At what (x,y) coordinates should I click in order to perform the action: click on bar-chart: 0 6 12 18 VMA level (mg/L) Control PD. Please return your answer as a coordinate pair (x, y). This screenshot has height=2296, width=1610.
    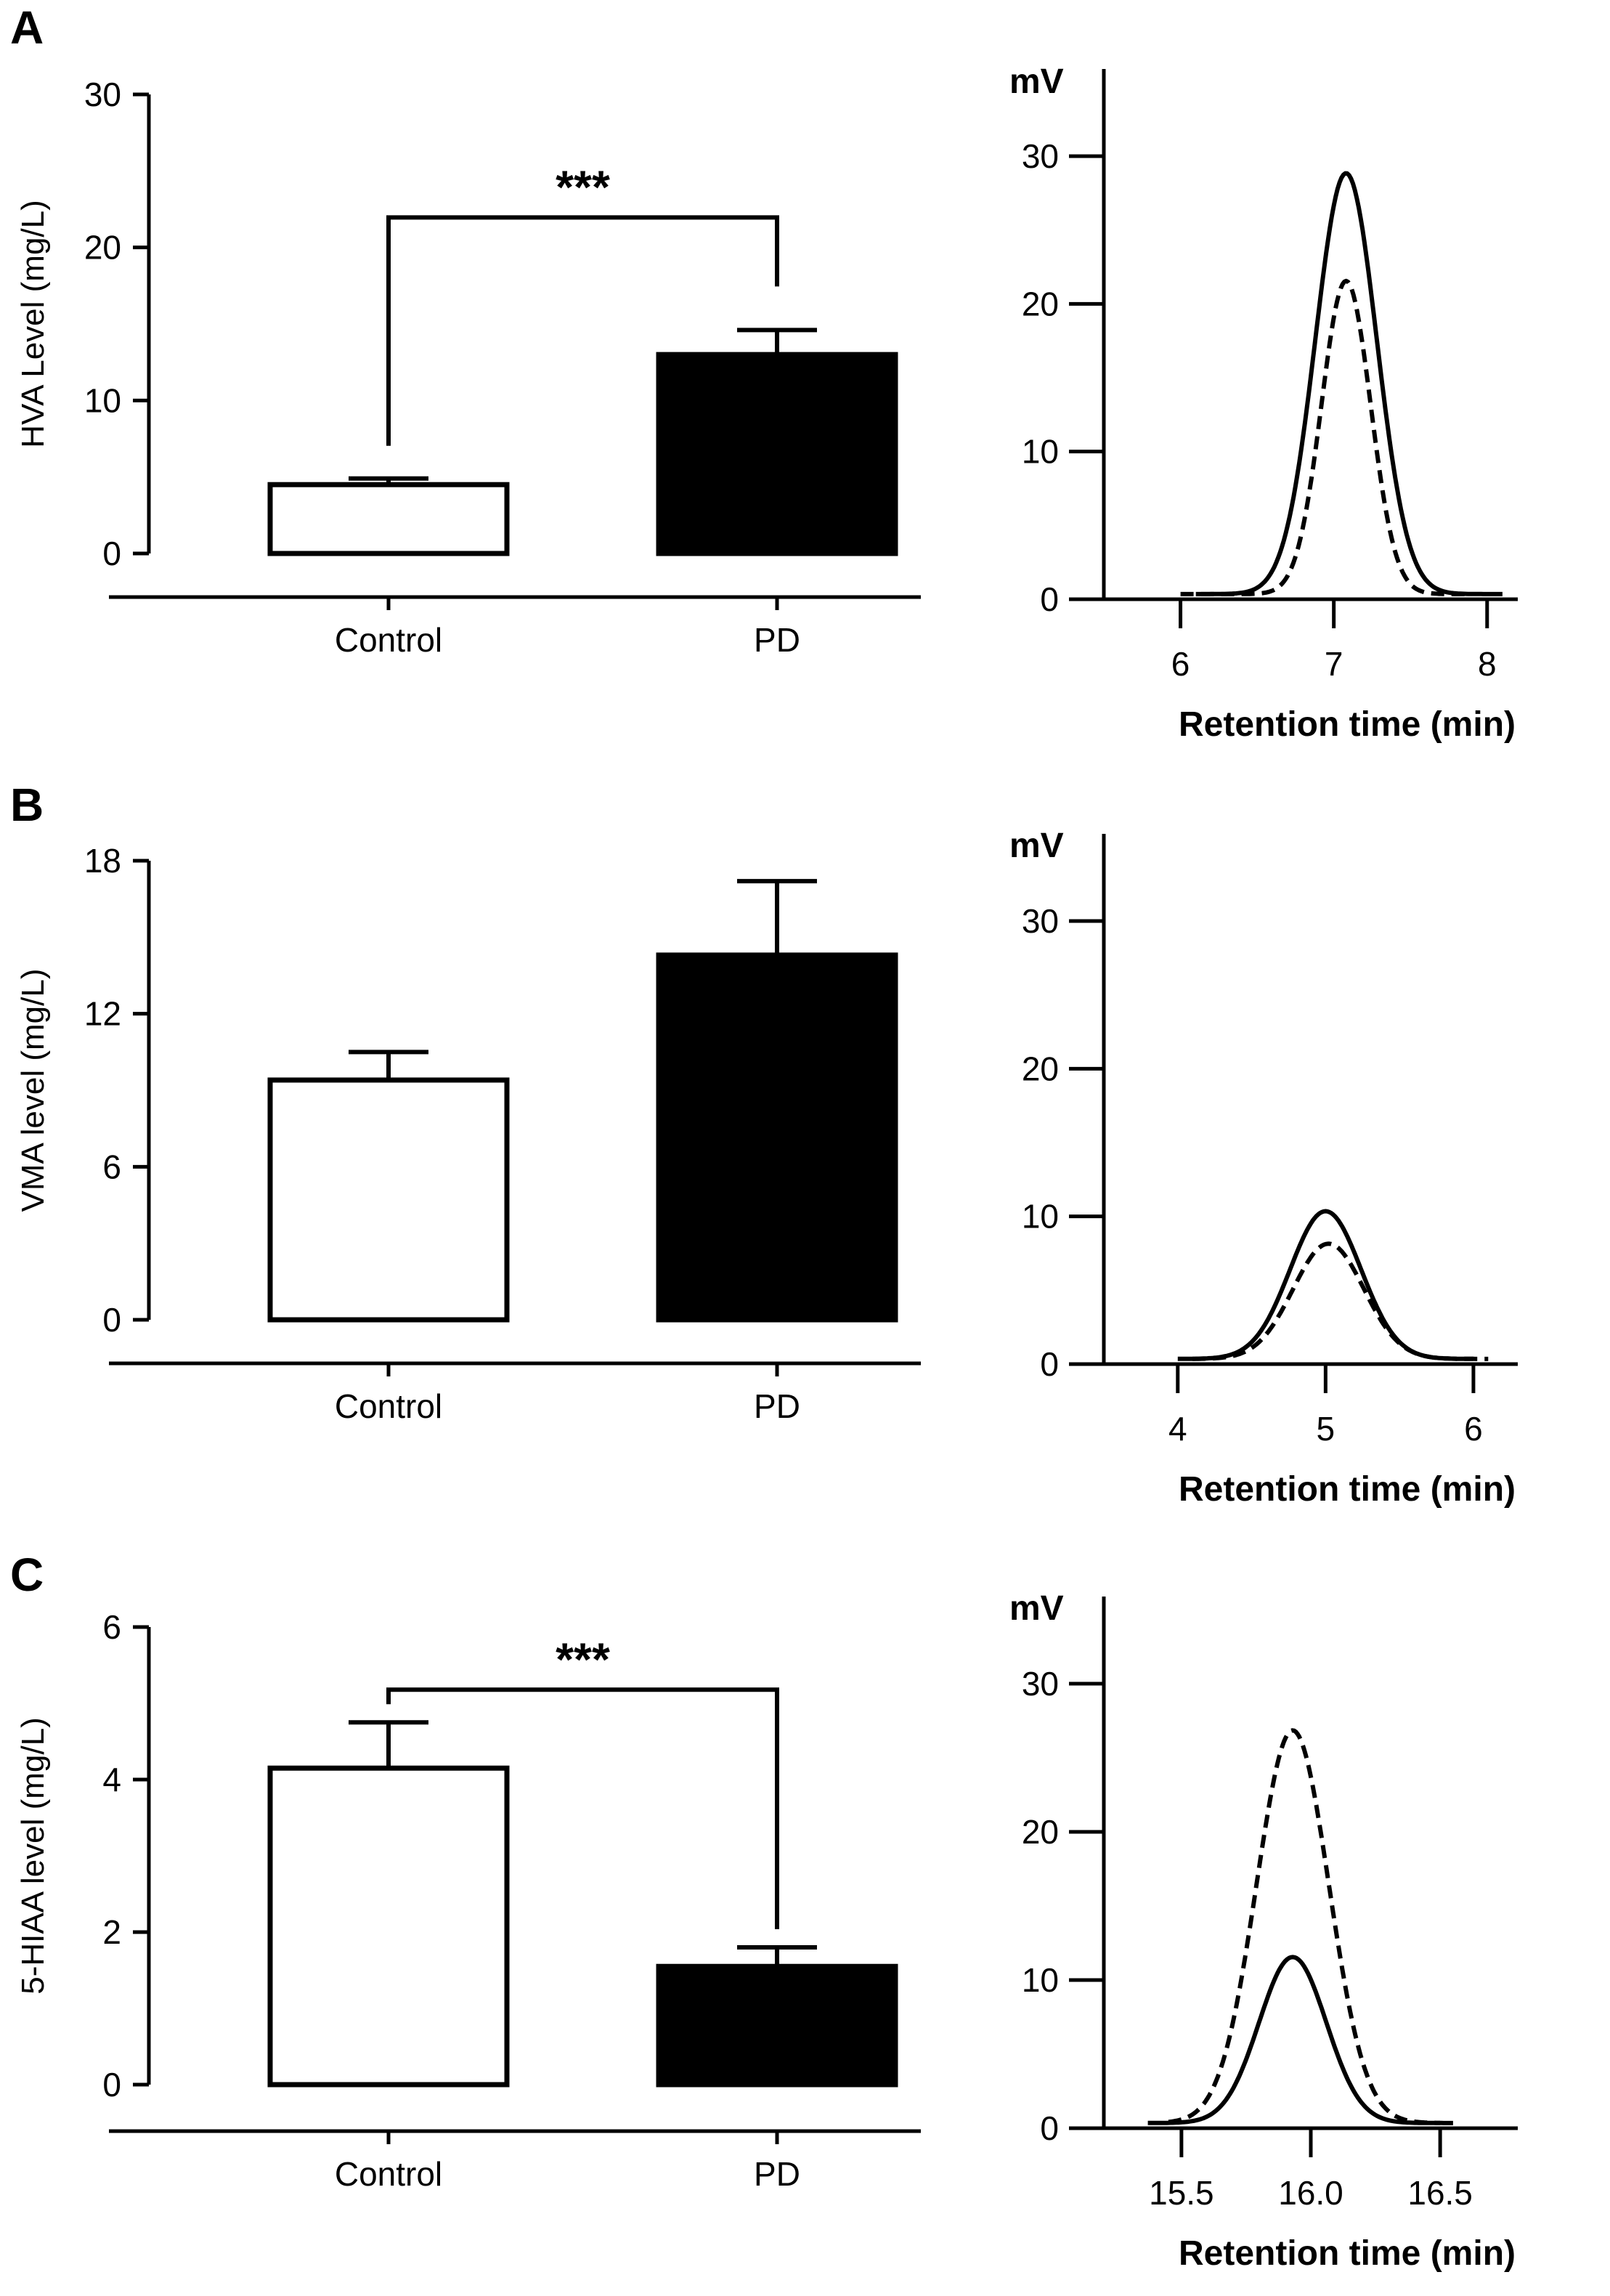
    Looking at the image, I should click on (468, 1134).